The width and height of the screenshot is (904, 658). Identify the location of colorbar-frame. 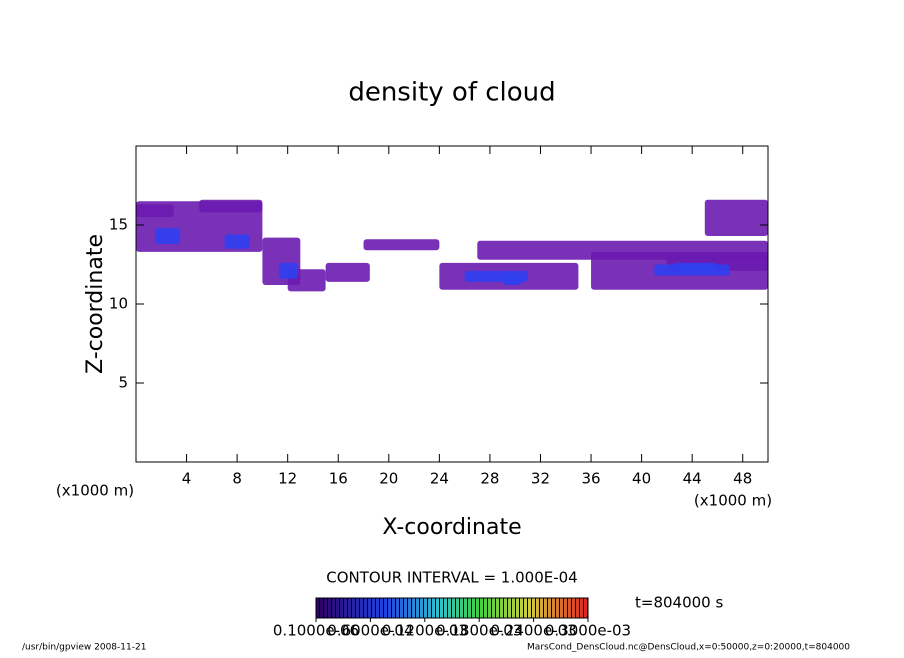
(452, 608).